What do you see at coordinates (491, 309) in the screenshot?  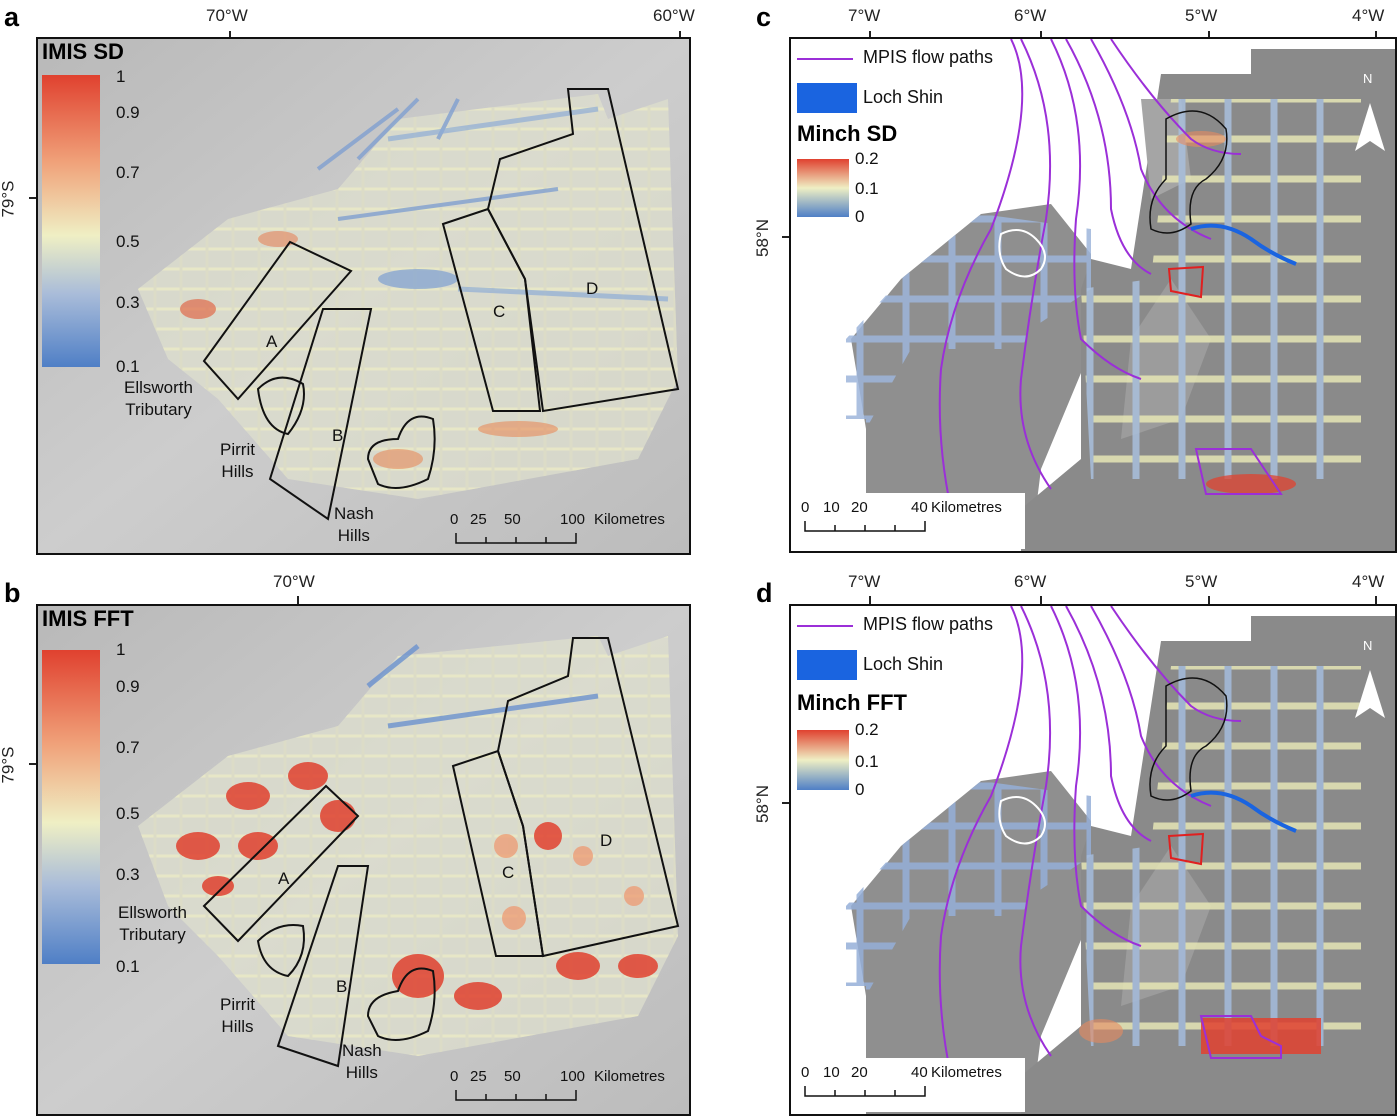 I see `region-c-outline` at bounding box center [491, 309].